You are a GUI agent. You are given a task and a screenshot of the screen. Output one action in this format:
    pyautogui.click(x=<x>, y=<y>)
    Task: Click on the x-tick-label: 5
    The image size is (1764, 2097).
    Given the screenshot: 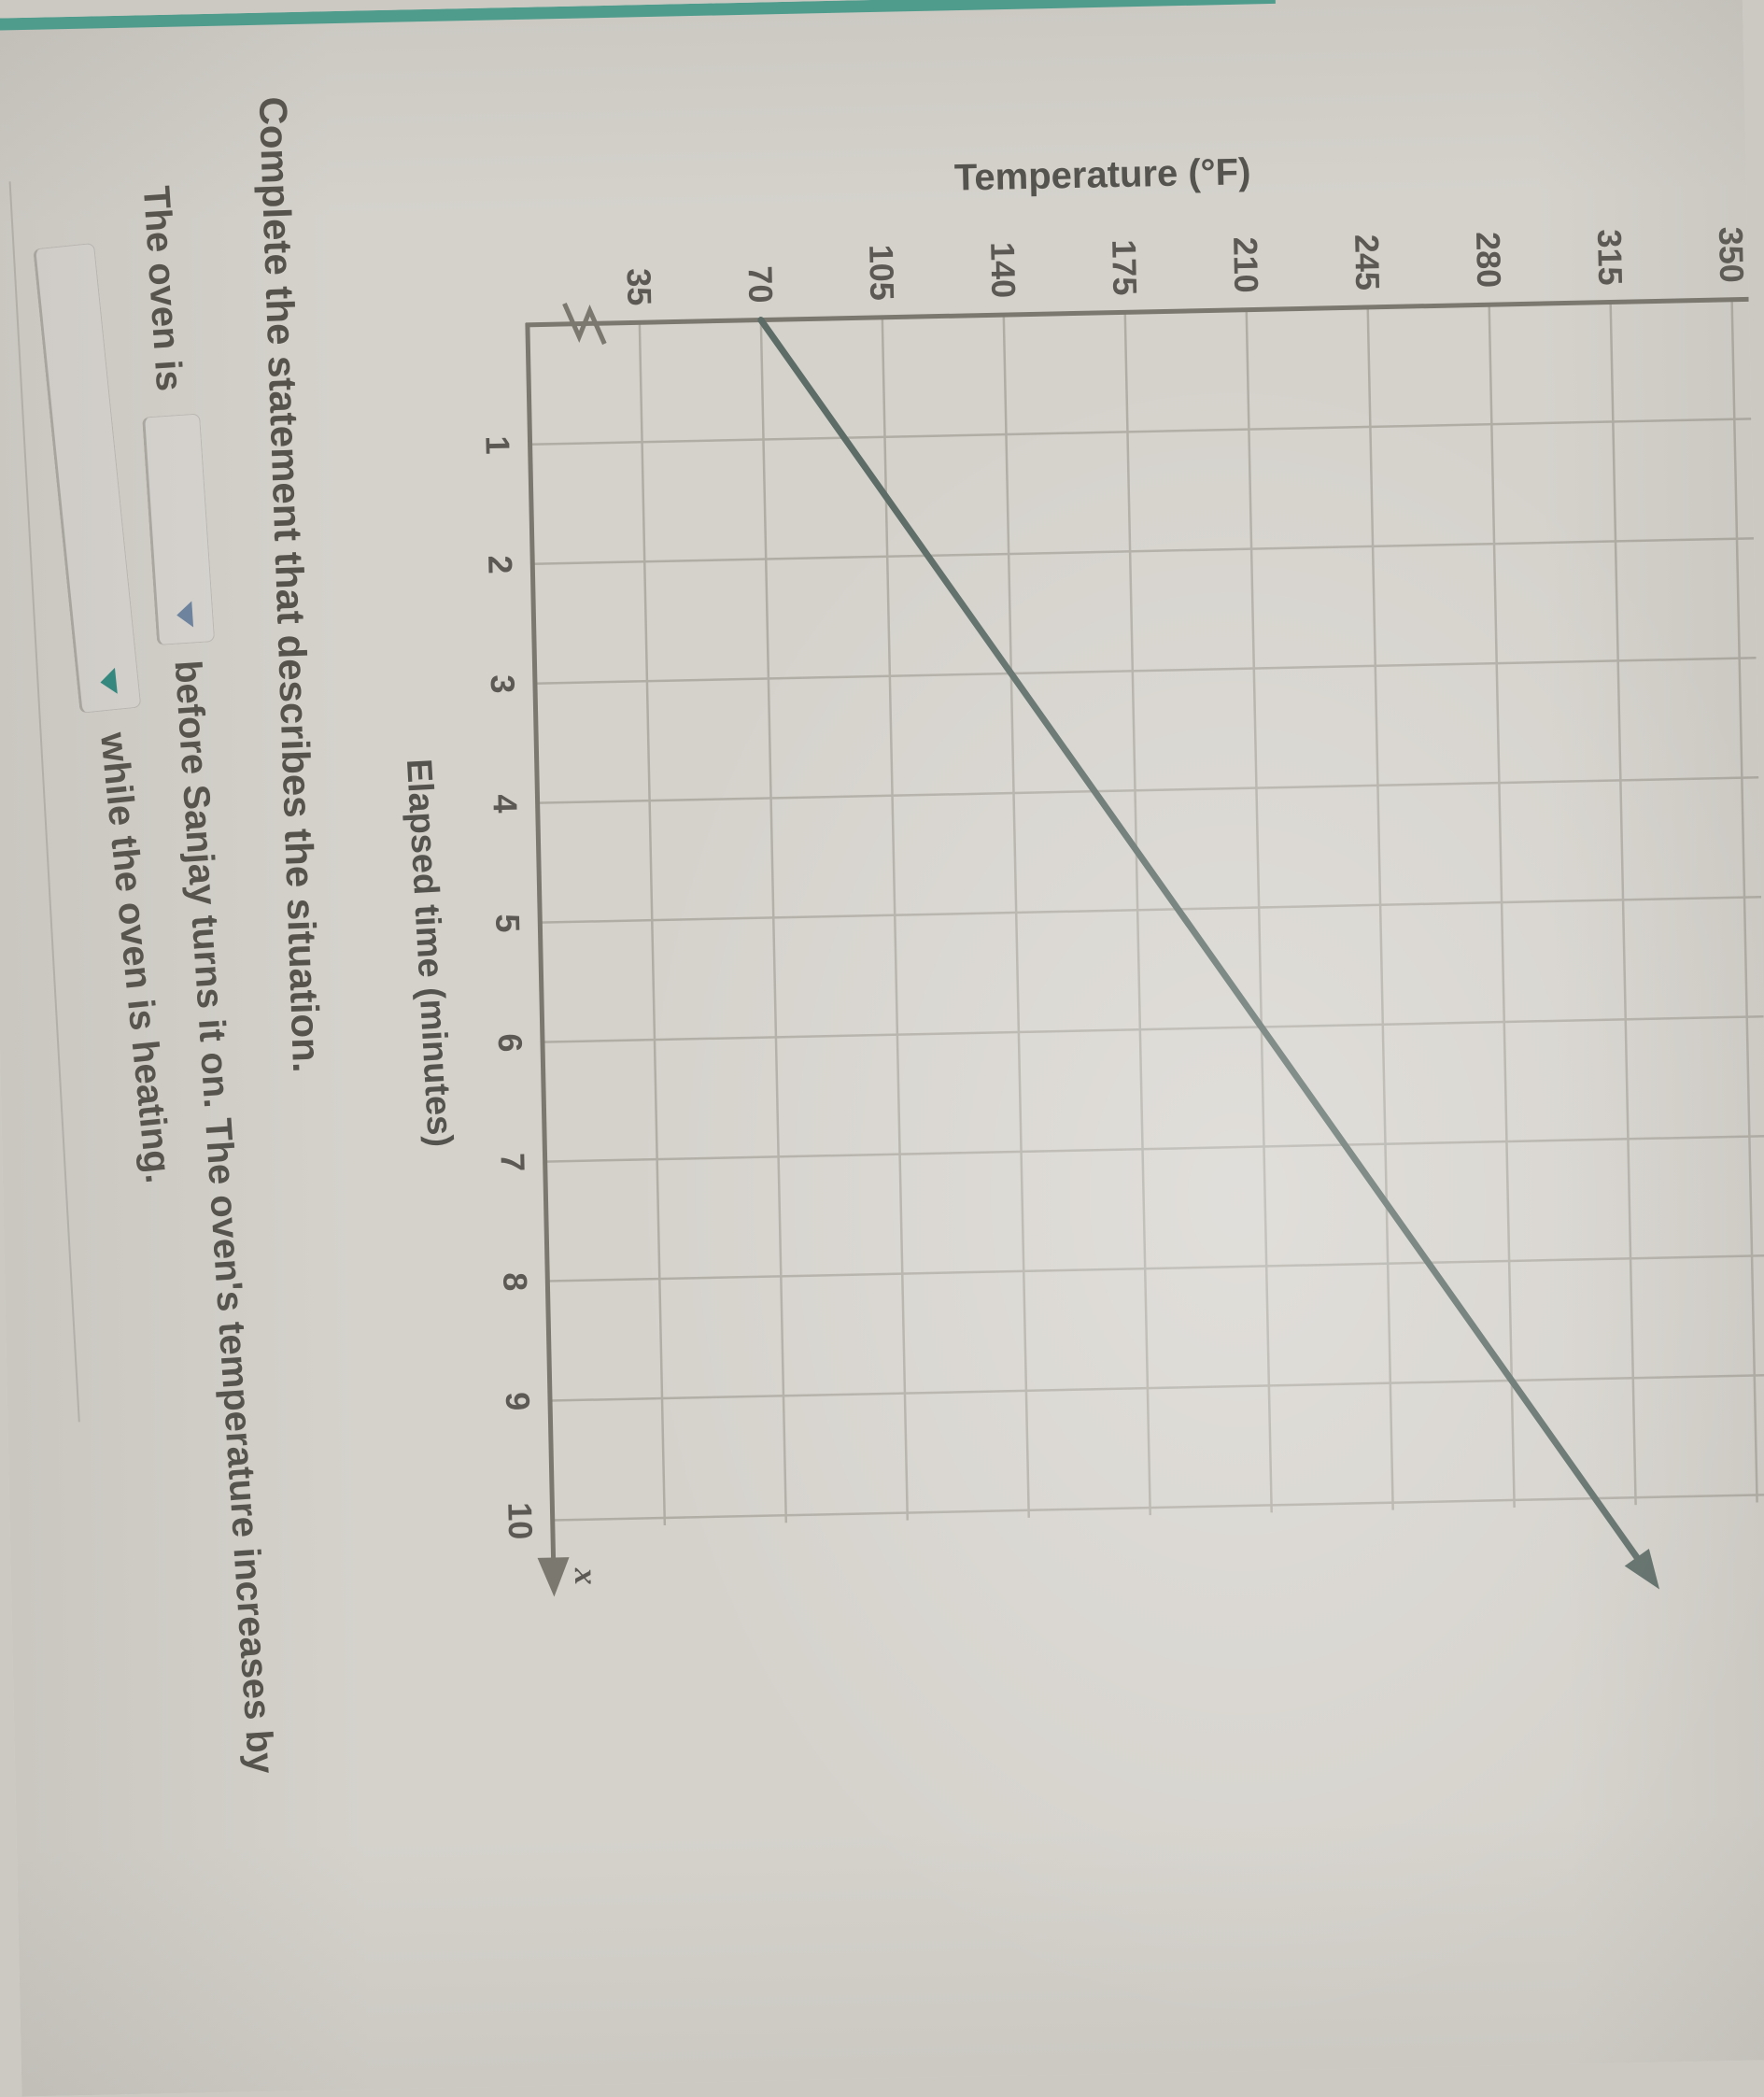 What is the action you would take?
    pyautogui.click(x=508, y=923)
    